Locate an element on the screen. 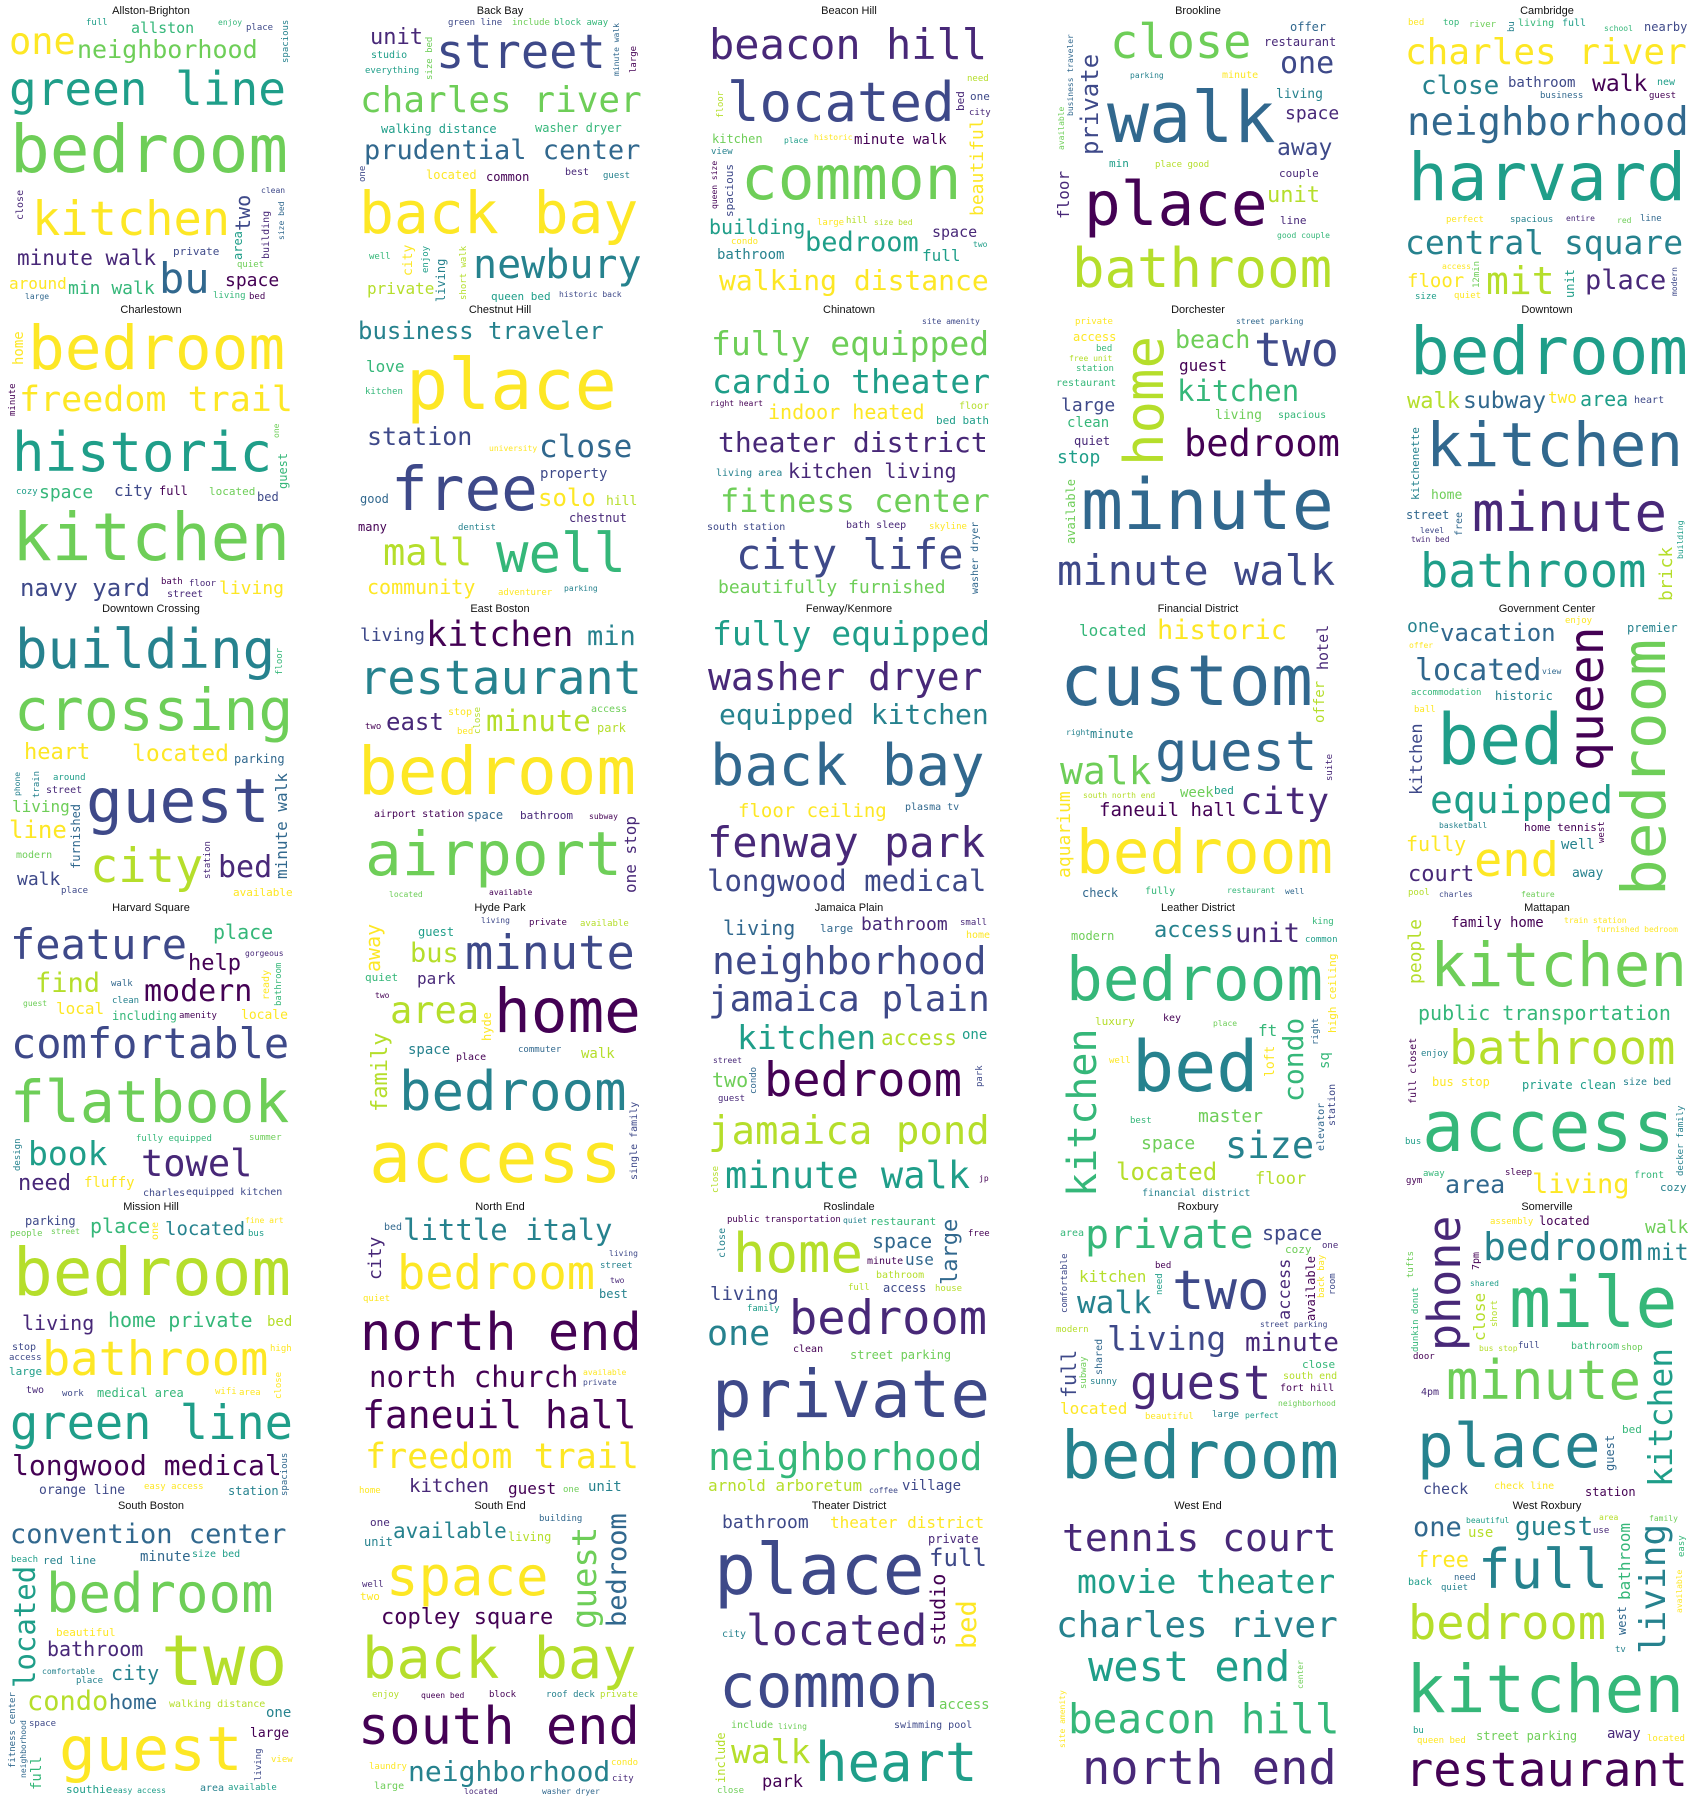 This screenshot has height=1814, width=1703. cloud-word: school is located at coordinates (1618, 28).